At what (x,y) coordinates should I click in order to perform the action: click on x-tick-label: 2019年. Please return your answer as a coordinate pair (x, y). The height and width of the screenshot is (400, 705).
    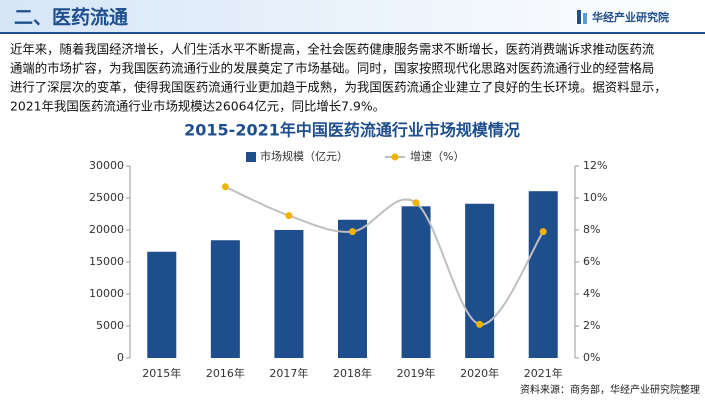
    Looking at the image, I should click on (416, 373).